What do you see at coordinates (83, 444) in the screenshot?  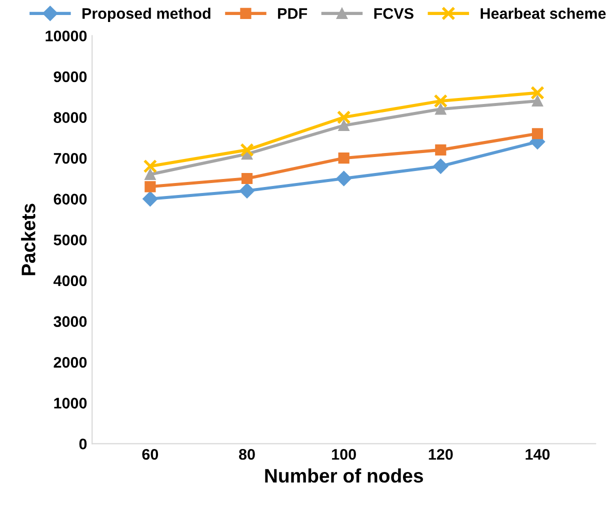 I see `y-tick-label: 0` at bounding box center [83, 444].